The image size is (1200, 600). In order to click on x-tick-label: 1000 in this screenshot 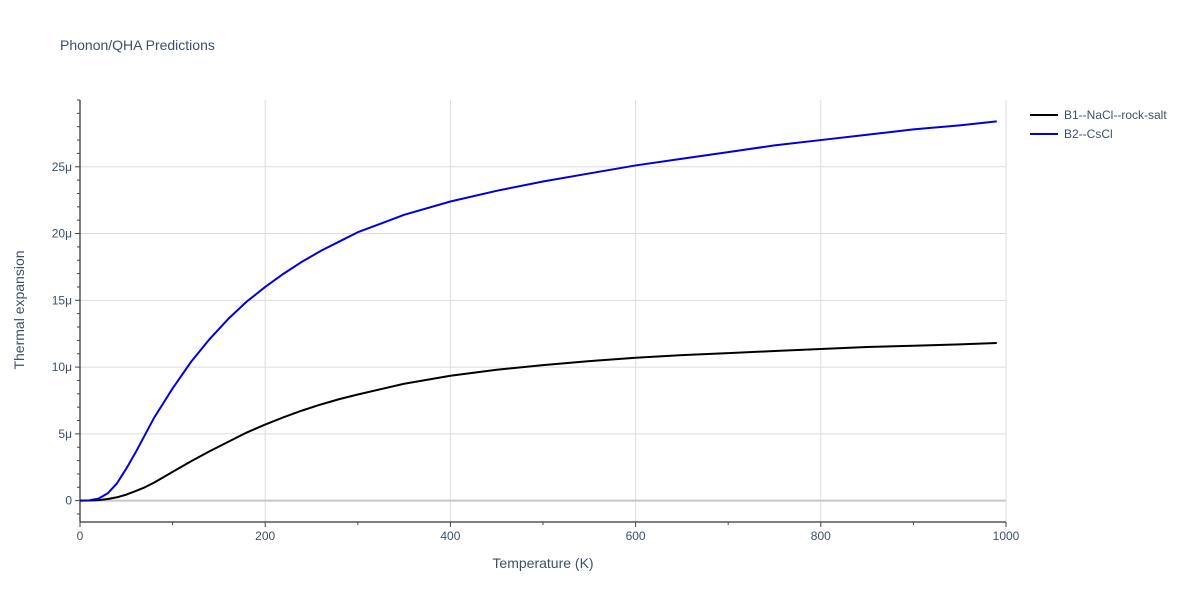, I will do `click(1006, 536)`.